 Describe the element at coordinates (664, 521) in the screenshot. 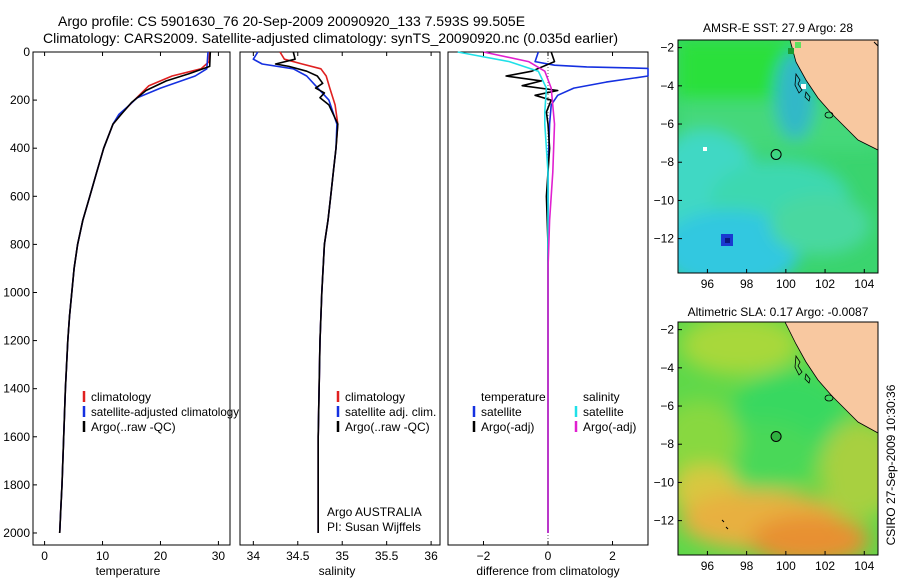

I see `sla-map-ytick-label: −12` at that location.